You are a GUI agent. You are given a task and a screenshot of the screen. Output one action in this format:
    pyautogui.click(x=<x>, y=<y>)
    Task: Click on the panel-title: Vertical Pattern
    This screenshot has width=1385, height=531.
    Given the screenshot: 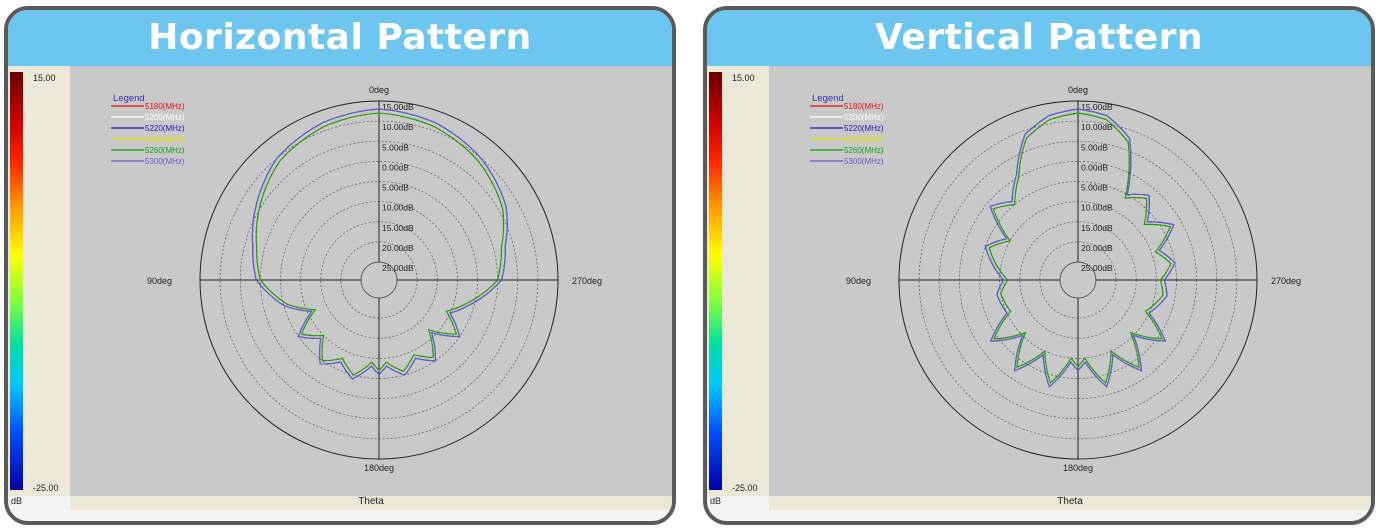 What is the action you would take?
    pyautogui.click(x=1039, y=38)
    